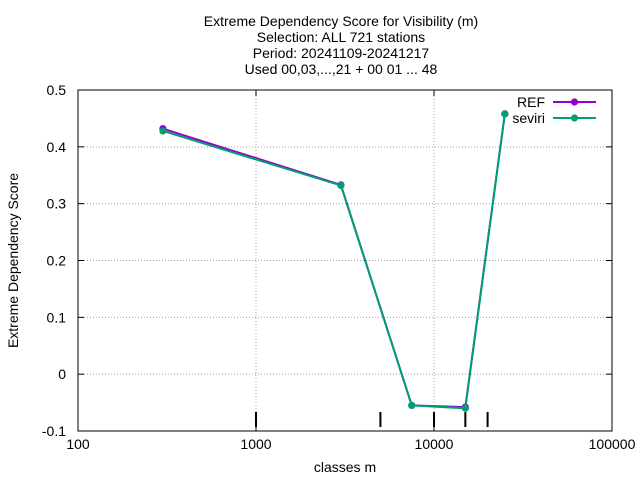  Describe the element at coordinates (531, 102) in the screenshot. I see `legend-label: REF` at that location.